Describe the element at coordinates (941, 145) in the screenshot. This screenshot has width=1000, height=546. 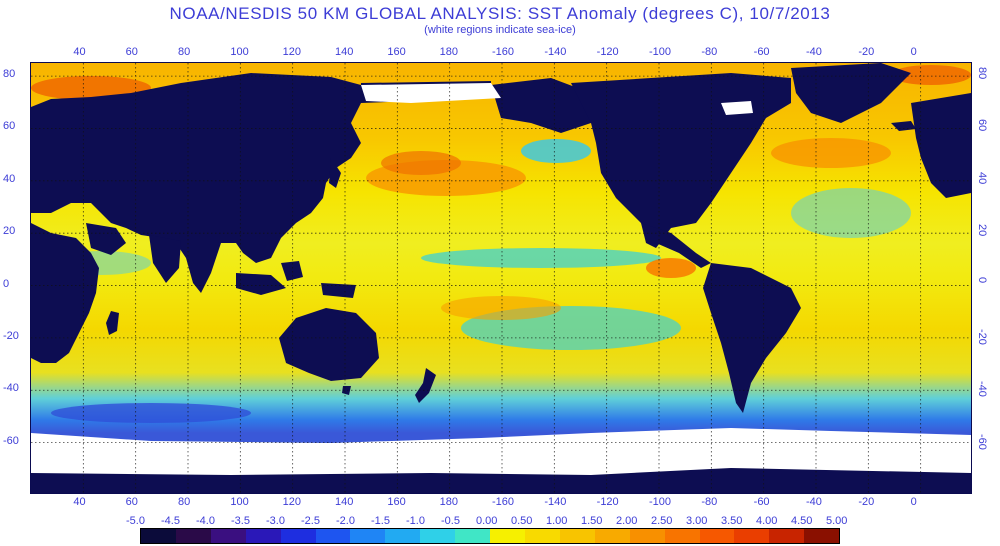
I see `europe-west` at that location.